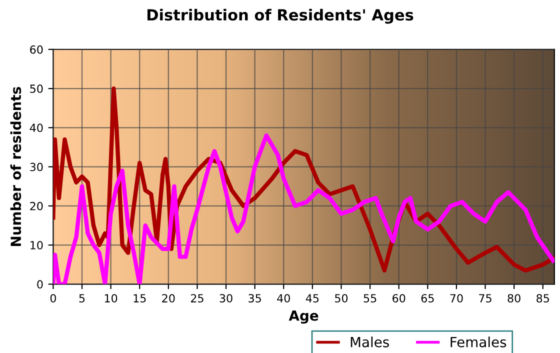 The width and height of the screenshot is (560, 353). I want to click on x-tick-label: 45, so click(312, 298).